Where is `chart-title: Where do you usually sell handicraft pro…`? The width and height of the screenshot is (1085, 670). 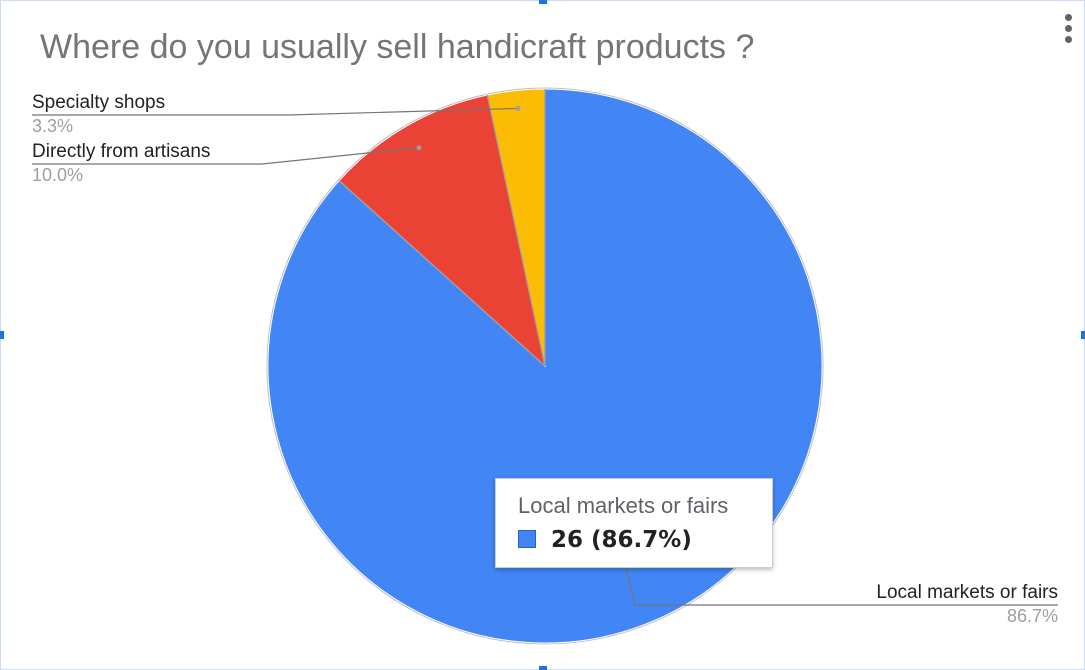
chart-title: Where do you usually sell handicraft pro… is located at coordinates (397, 47).